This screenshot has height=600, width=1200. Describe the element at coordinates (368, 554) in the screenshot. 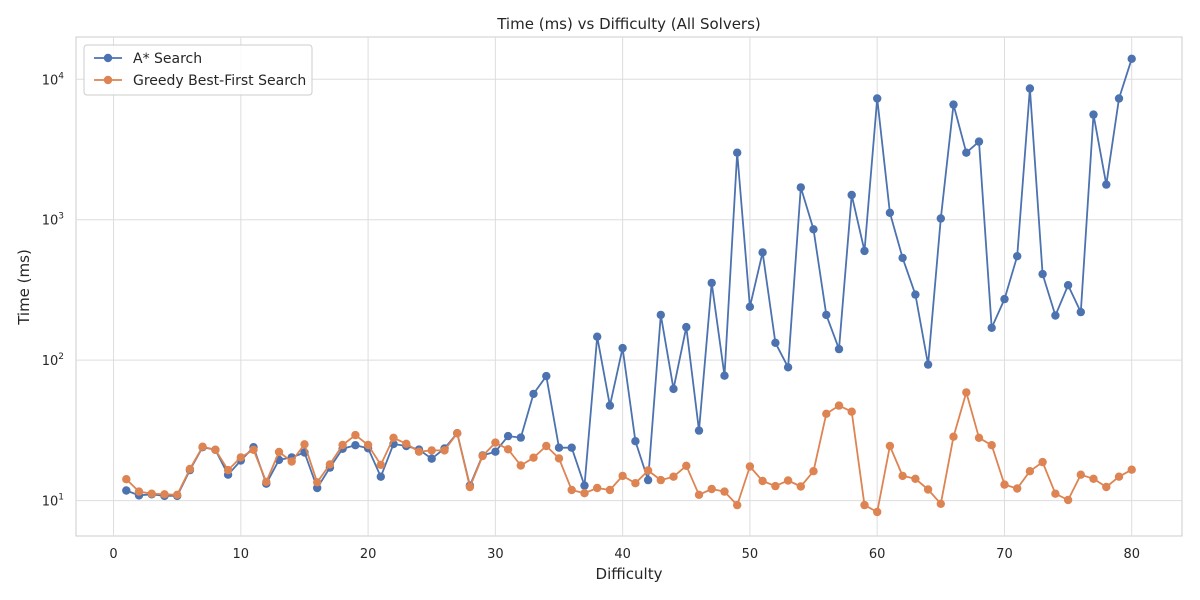

I see `x-tick-label: 20` at that location.